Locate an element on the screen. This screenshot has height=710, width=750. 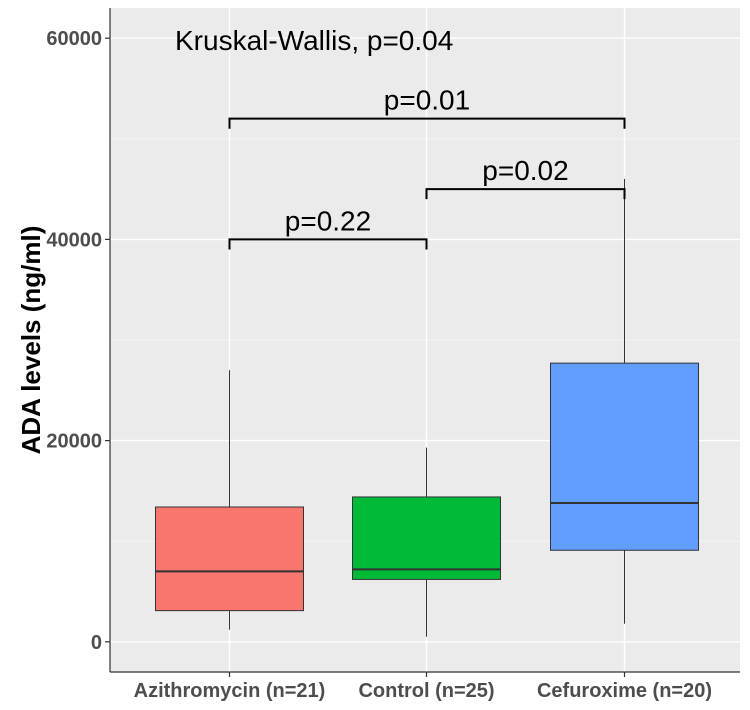
y-axis-label: ADA levels (ng/ml) is located at coordinates (31, 340).